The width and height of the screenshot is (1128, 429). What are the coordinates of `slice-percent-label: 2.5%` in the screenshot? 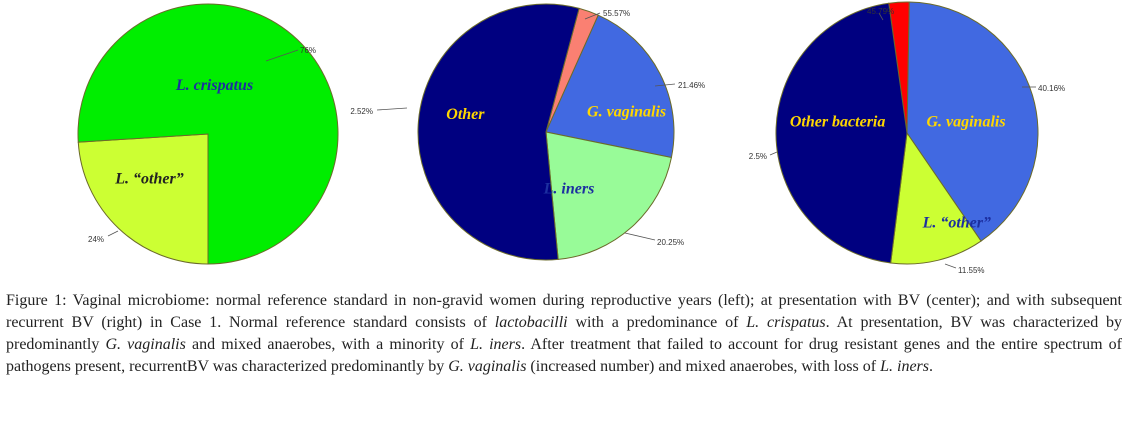 It's located at (758, 156).